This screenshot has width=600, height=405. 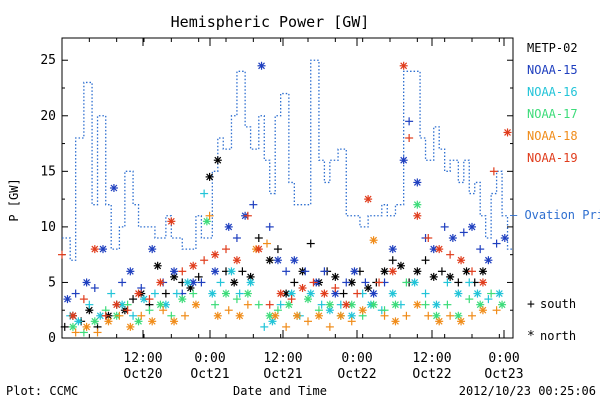 What do you see at coordinates (42, 391) in the screenshot?
I see `footer-left: Plot: CCMC` at bounding box center [42, 391].